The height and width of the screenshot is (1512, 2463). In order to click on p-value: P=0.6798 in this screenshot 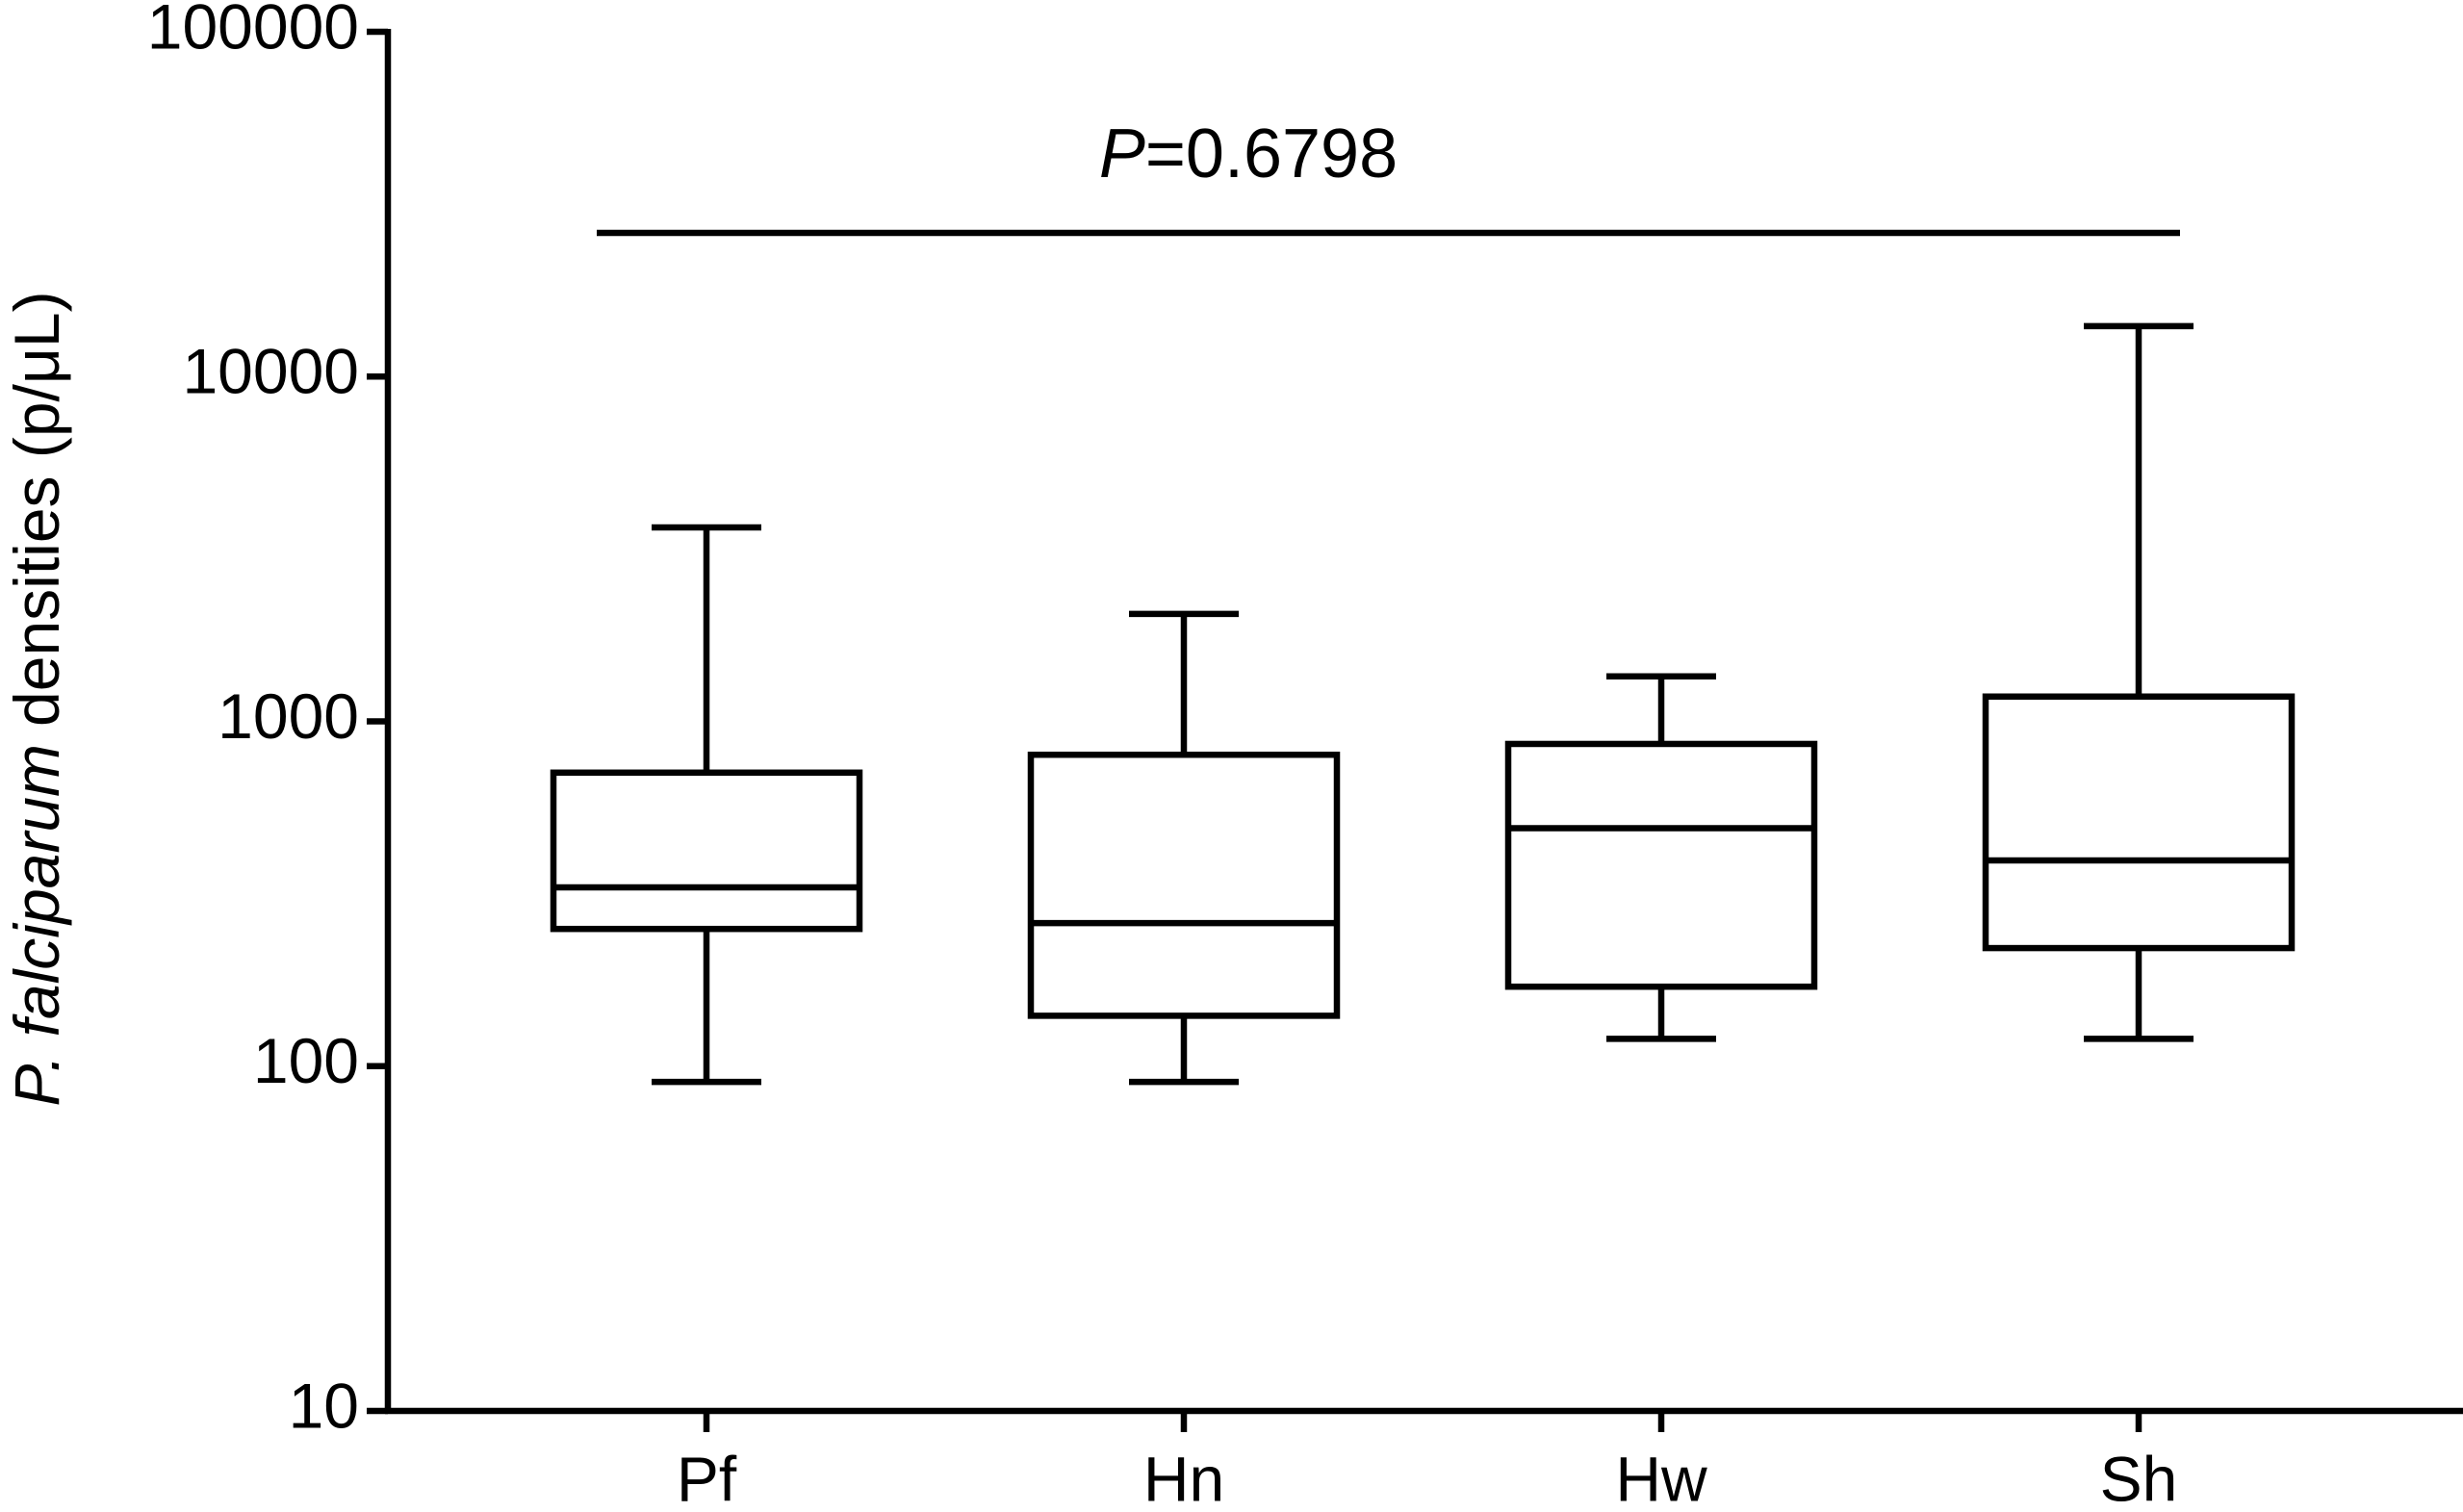, I will do `click(1249, 153)`.